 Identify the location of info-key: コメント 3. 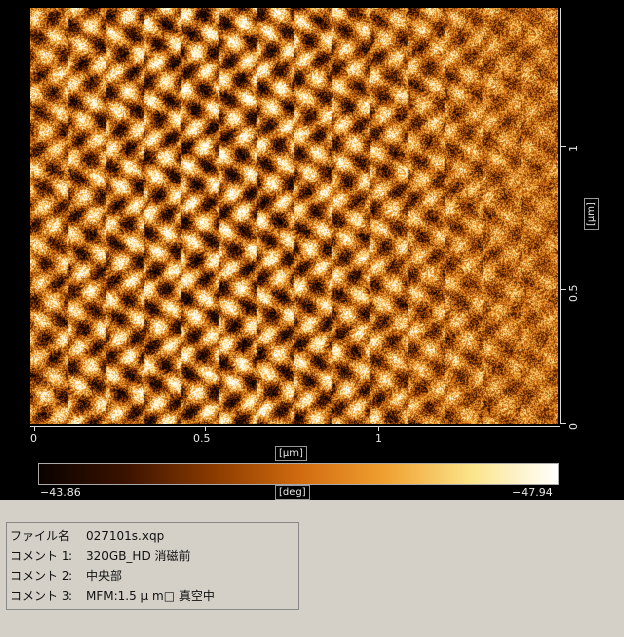
(40, 596).